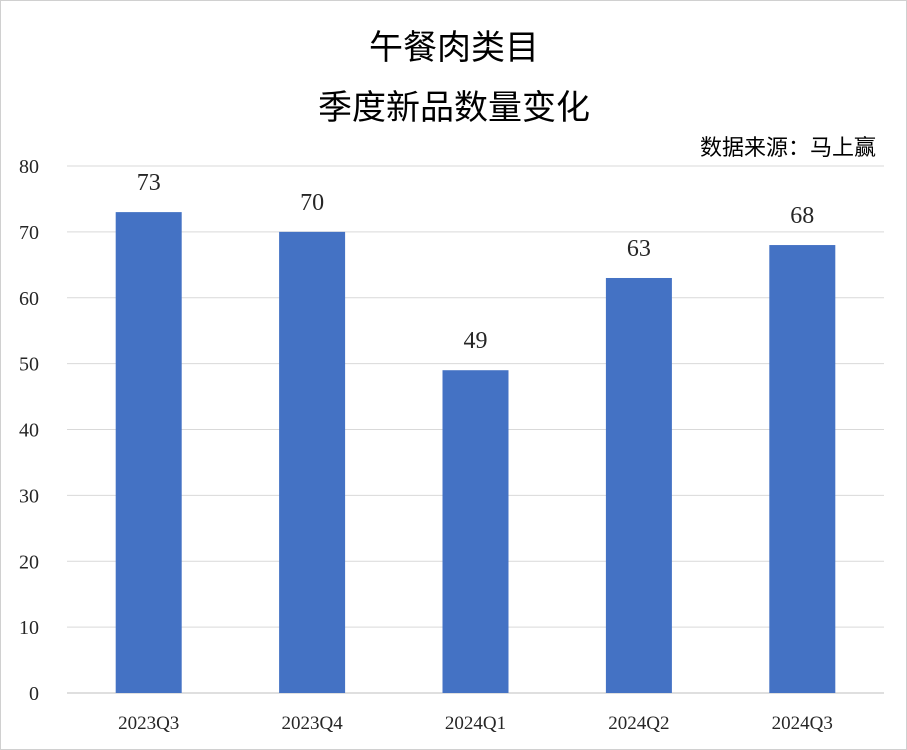 The image size is (907, 750). I want to click on y-tick-label: 30, so click(29, 496).